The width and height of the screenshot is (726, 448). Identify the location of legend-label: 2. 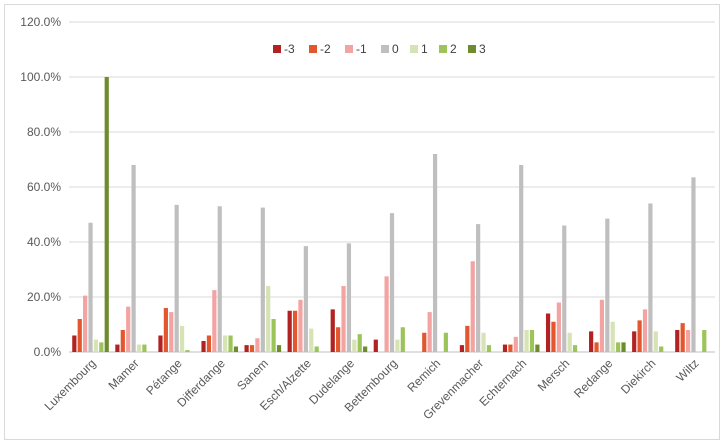
(453, 49).